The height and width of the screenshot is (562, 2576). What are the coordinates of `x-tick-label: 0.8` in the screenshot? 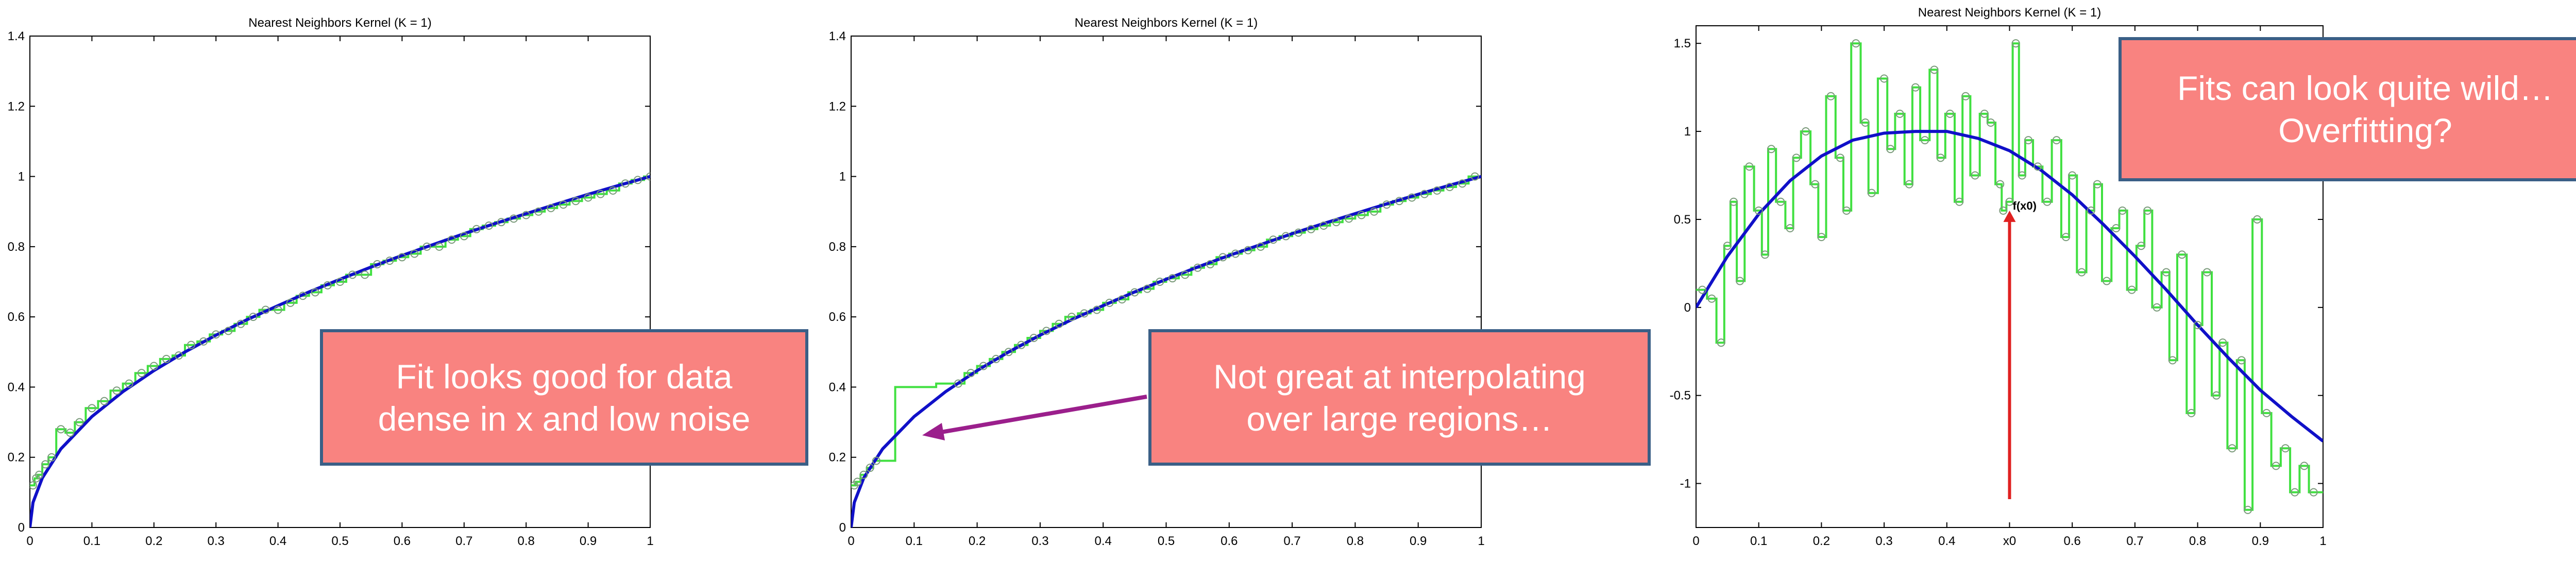 It's located at (526, 541).